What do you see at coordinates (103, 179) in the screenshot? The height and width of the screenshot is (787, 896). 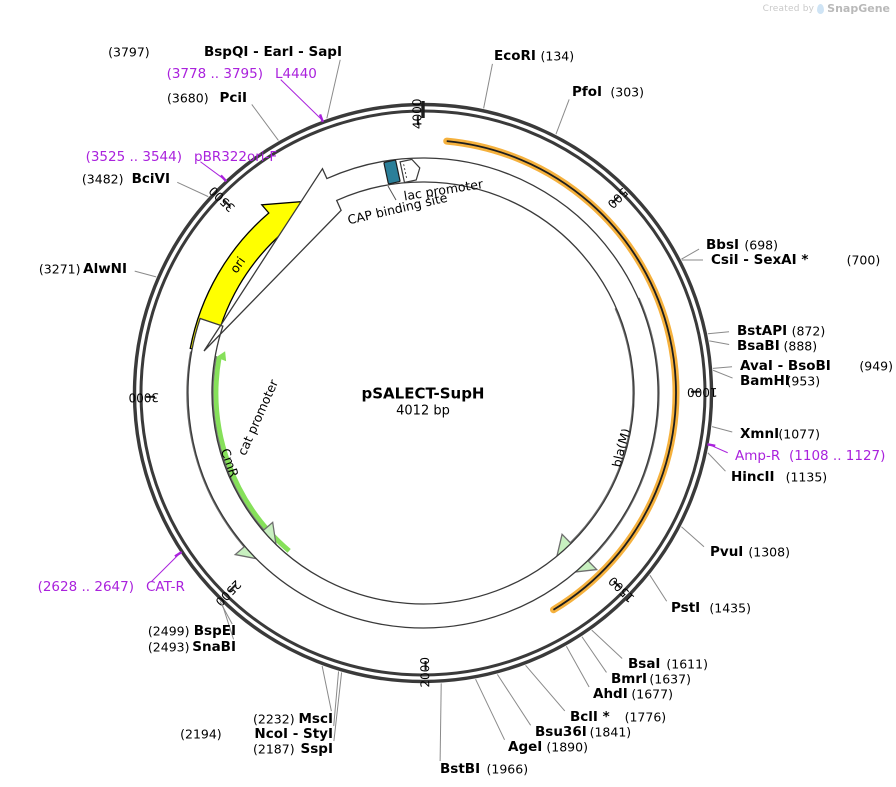 I see `enzyme-position: (3482)` at bounding box center [103, 179].